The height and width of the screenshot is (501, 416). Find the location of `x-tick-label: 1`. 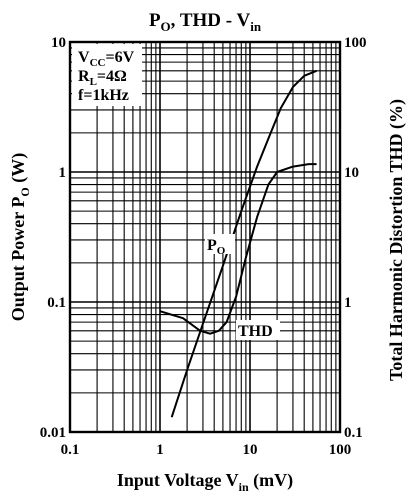

x-tick-label: 1 is located at coordinates (160, 450).